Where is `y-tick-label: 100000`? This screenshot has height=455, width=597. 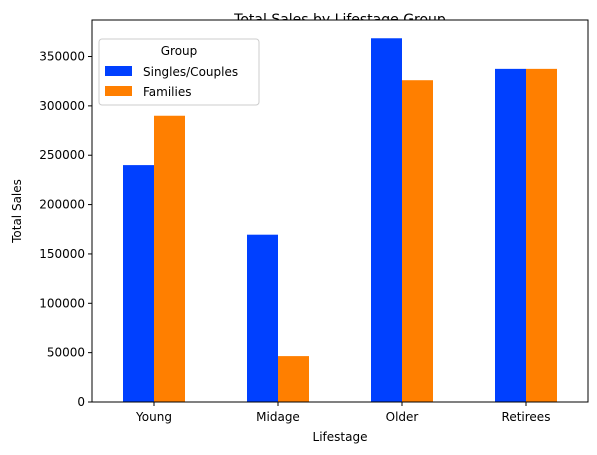
y-tick-label: 100000 is located at coordinates (62, 303).